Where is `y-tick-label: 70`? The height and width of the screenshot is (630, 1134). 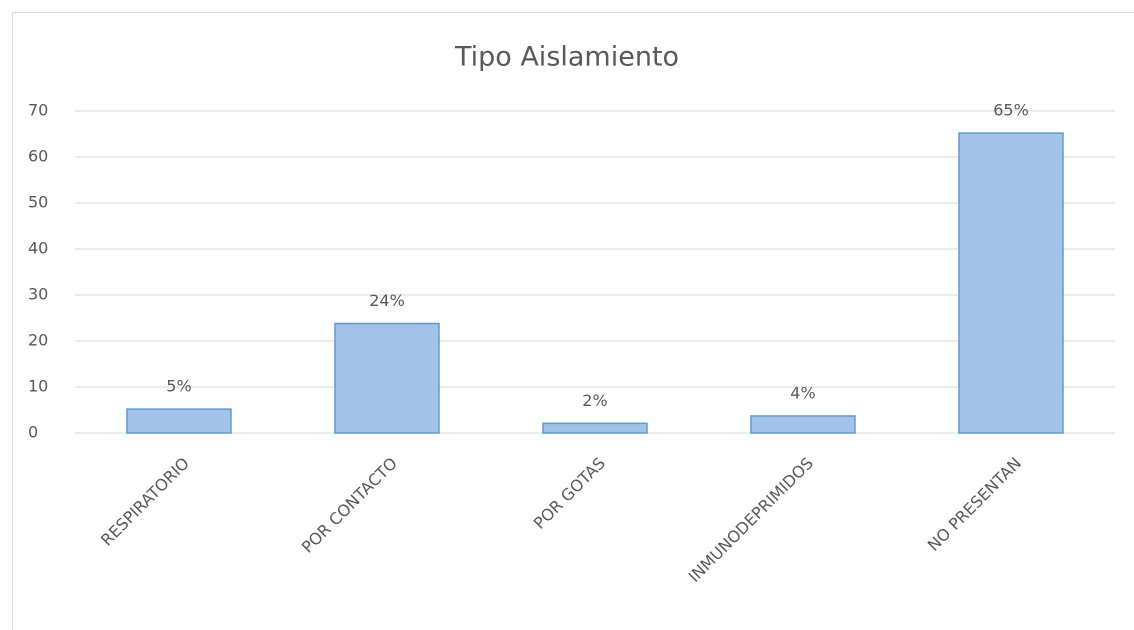
y-tick-label: 70 is located at coordinates (38, 110).